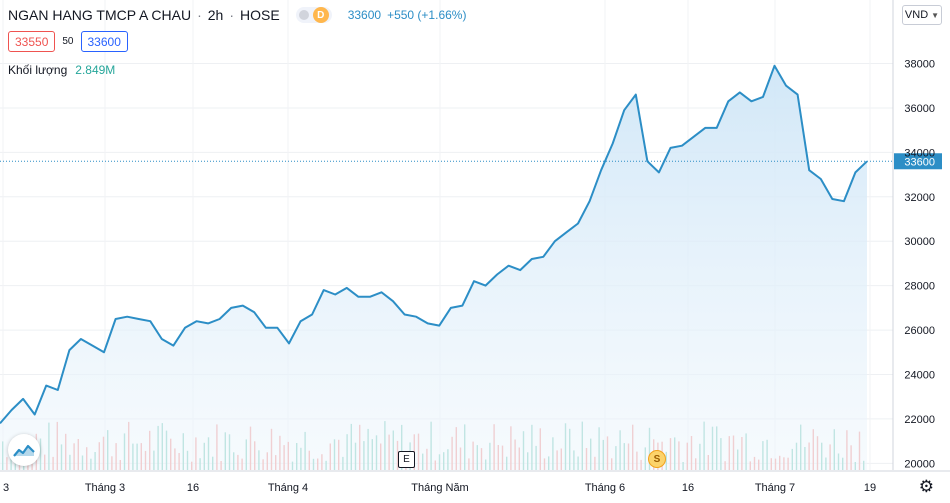 This screenshot has height=503, width=950. Describe the element at coordinates (406, 459) in the screenshot. I see `earnings-event-marker: E` at that location.